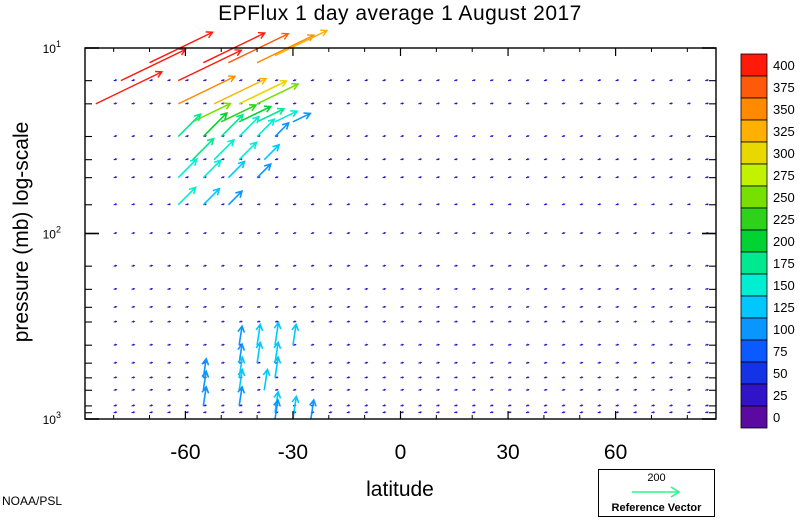  I want to click on colorbar-label: 350, so click(784, 109).